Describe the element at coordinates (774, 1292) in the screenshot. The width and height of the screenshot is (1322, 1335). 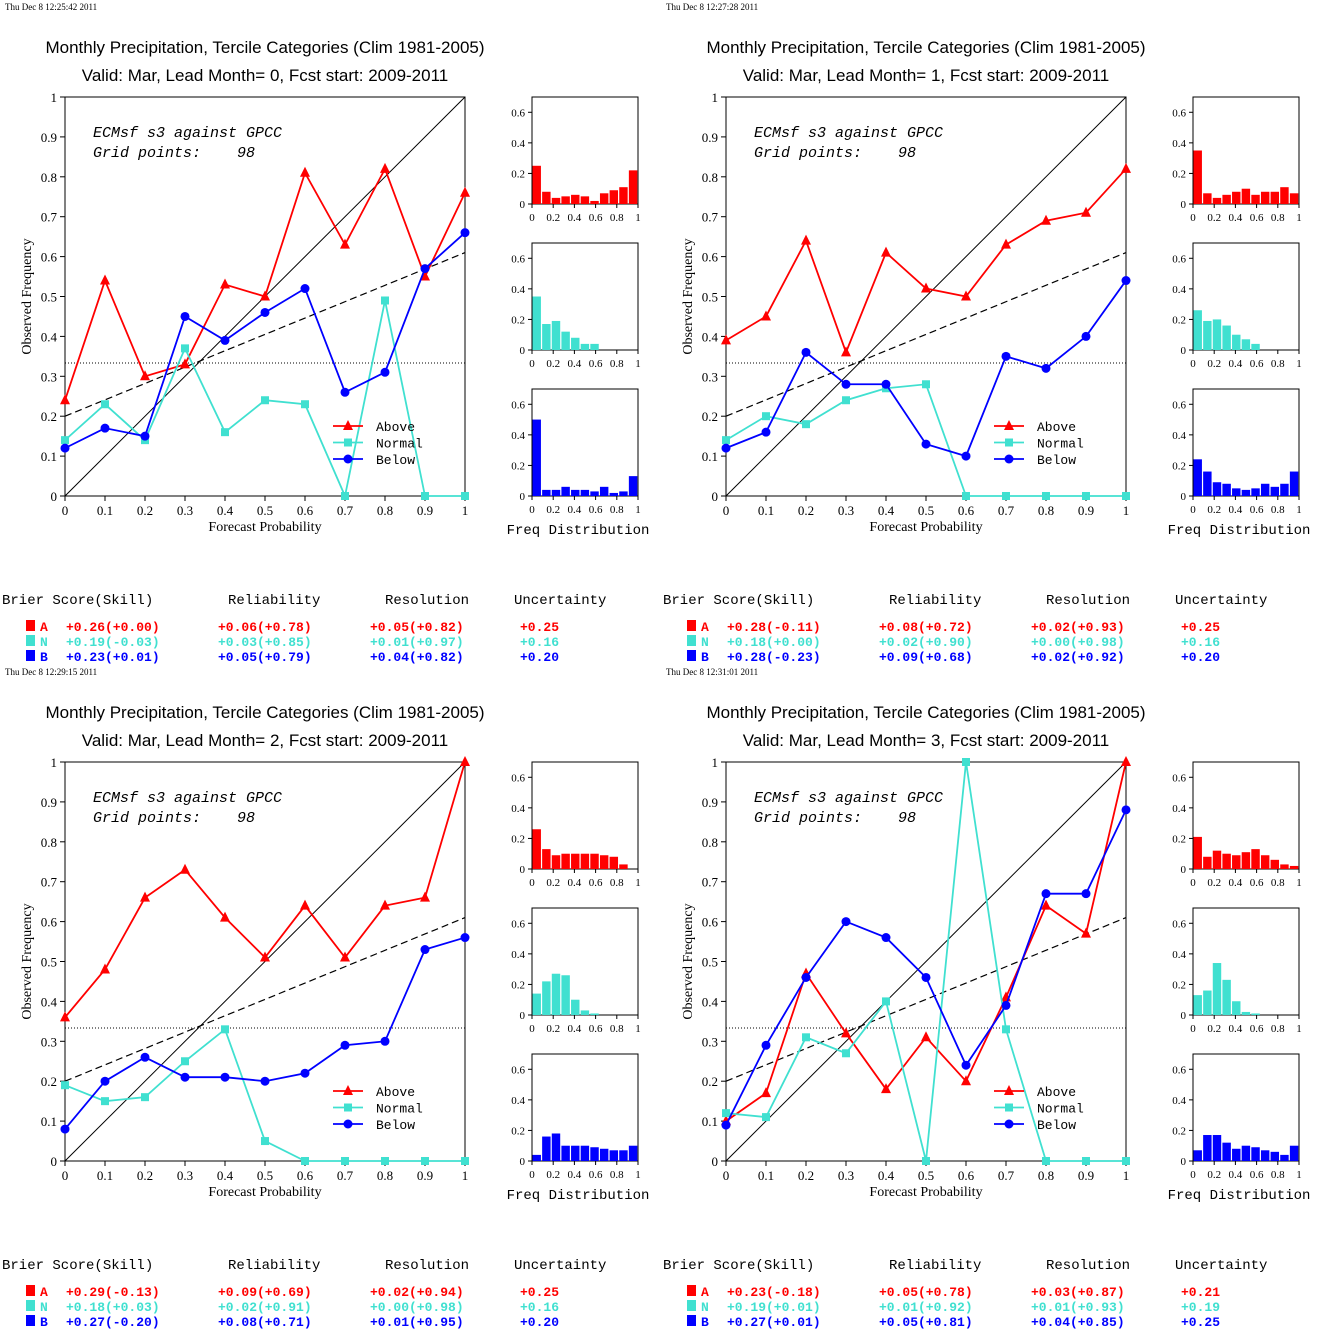
I see `score-cell: +0.23(-0.18)` at that location.